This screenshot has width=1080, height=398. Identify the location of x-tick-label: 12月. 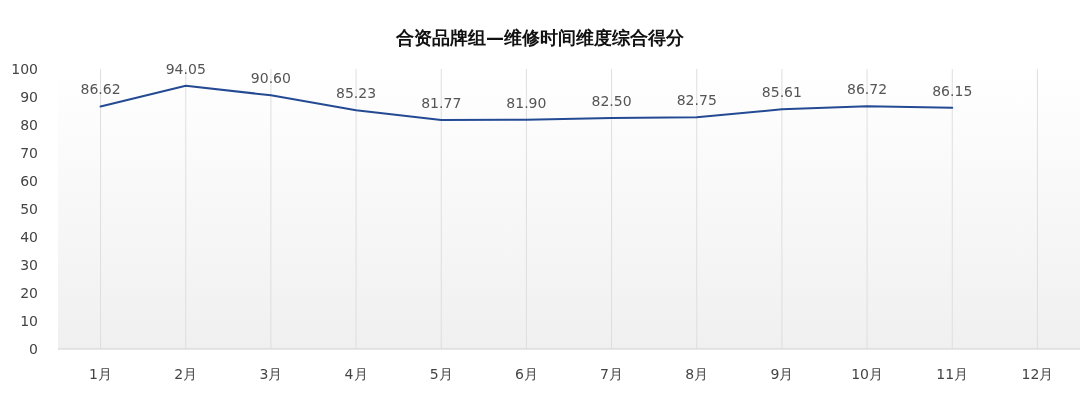
(1037, 374).